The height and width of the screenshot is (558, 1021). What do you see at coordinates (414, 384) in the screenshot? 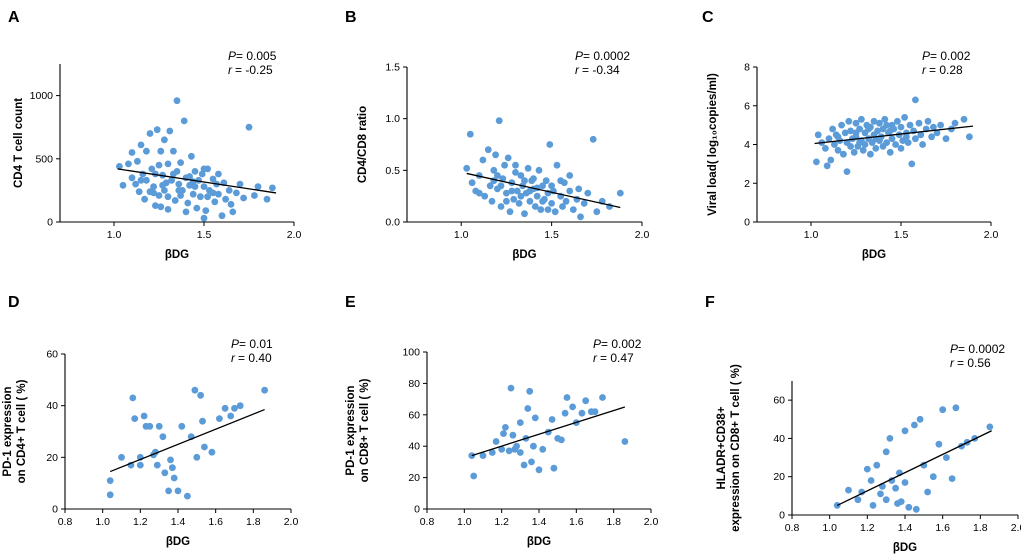
I see `y-tick-label: 80` at bounding box center [414, 384].